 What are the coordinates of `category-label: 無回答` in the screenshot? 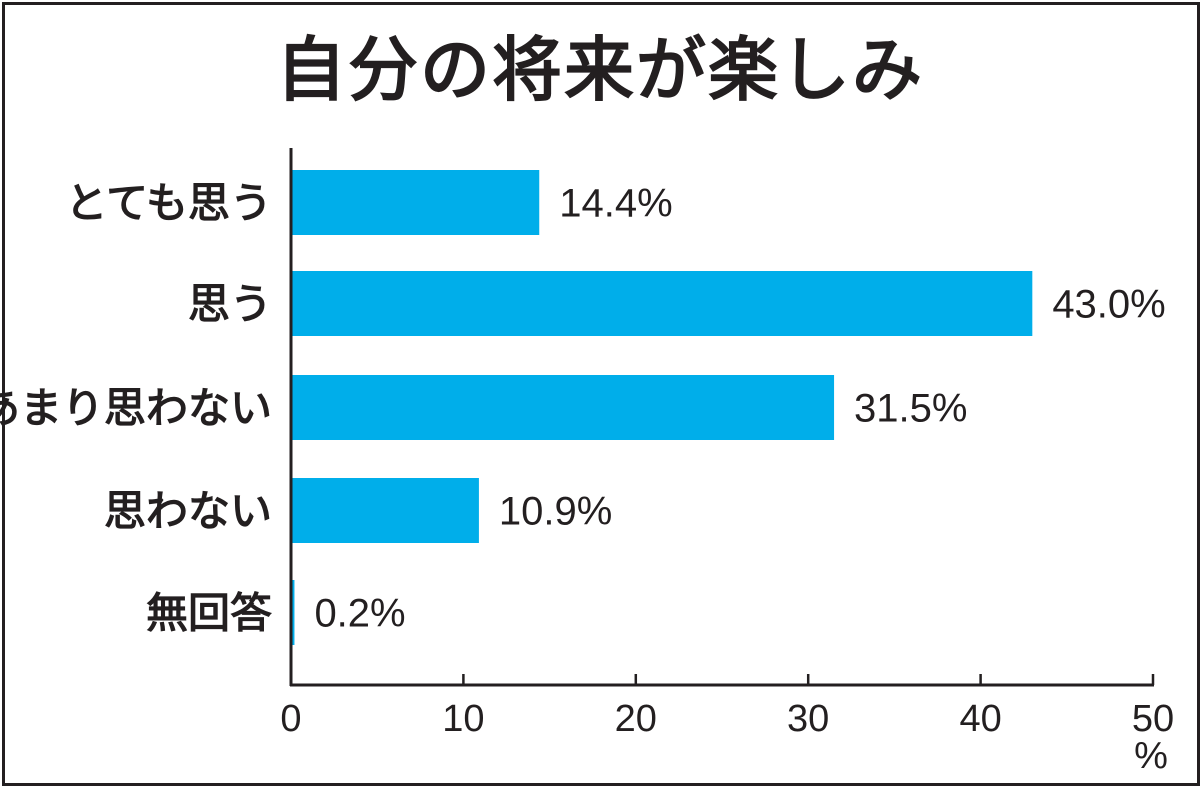 It's located at (209, 613).